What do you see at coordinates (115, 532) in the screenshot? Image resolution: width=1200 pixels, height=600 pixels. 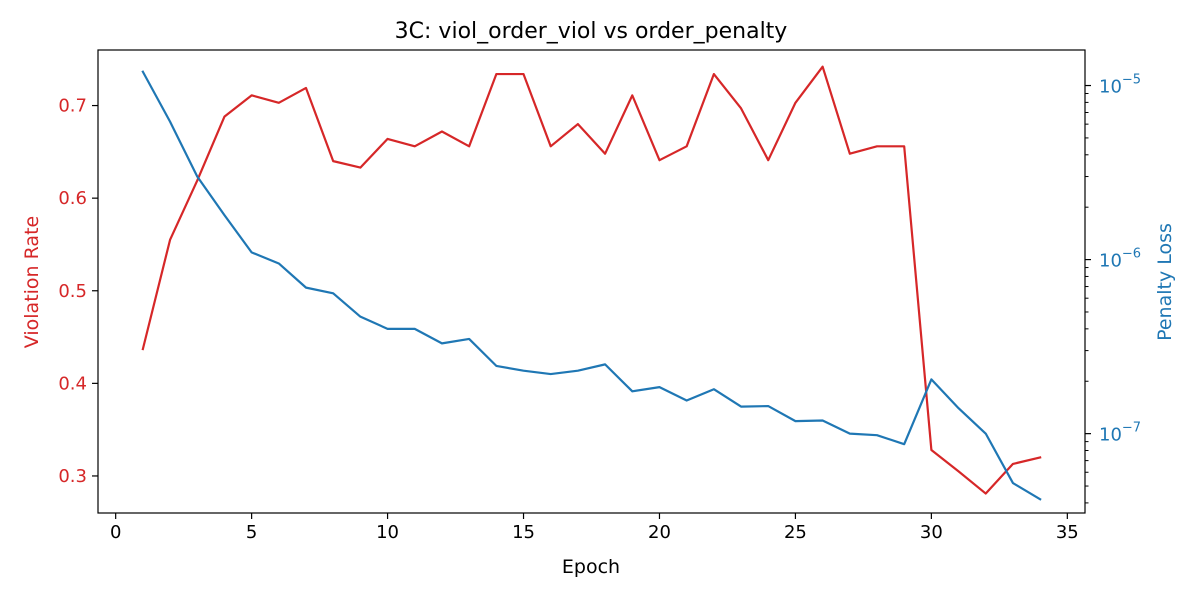 I see `x-tick-label: 0` at bounding box center [115, 532].